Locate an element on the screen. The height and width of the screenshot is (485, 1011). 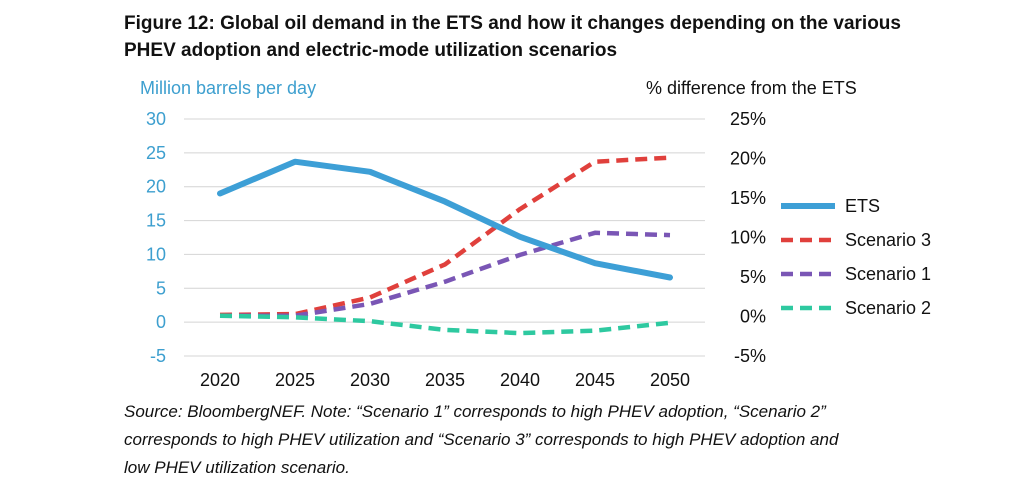
x-axis-tick-label: 2020 is located at coordinates (220, 380).